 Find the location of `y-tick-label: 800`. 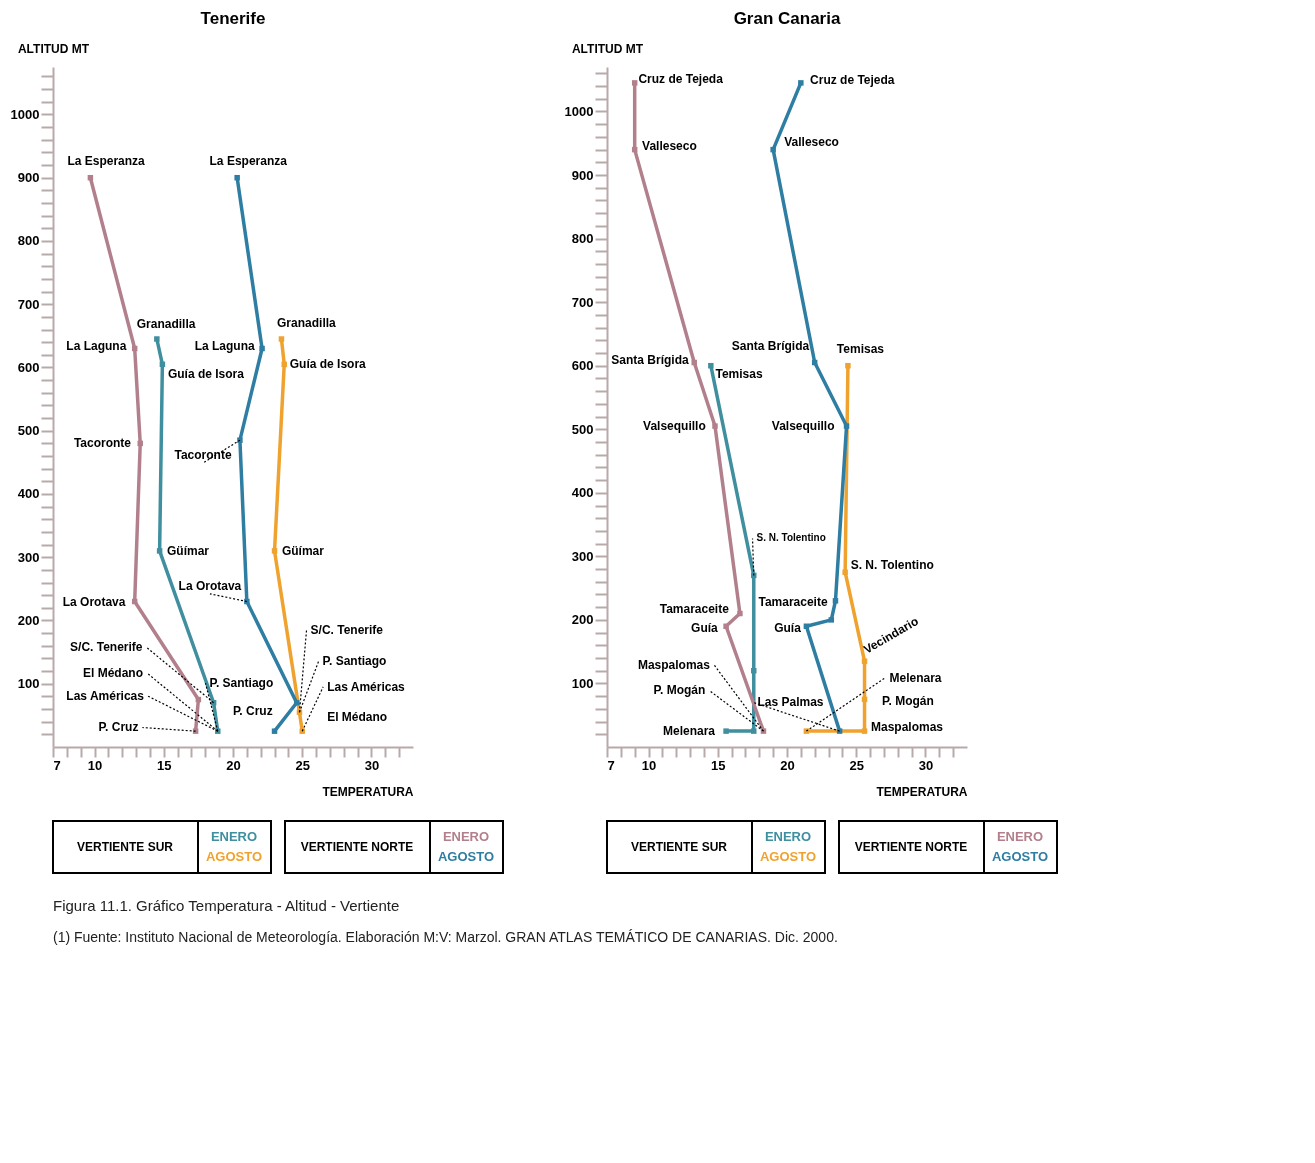

y-tick-label: 800 is located at coordinates (28, 241).